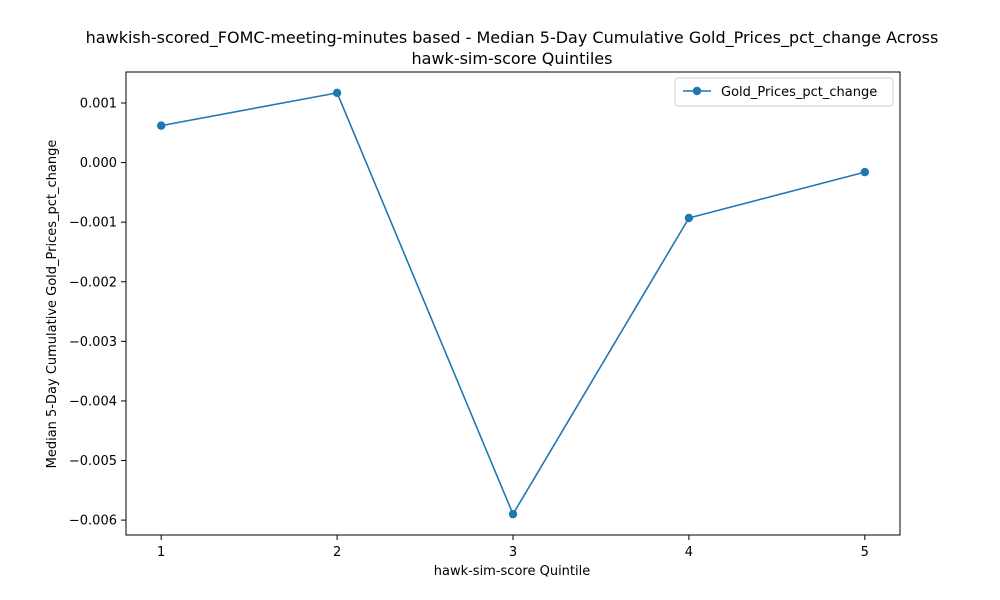 The image size is (1000, 600). What do you see at coordinates (513, 552) in the screenshot?
I see `x-tick-label: 3` at bounding box center [513, 552].